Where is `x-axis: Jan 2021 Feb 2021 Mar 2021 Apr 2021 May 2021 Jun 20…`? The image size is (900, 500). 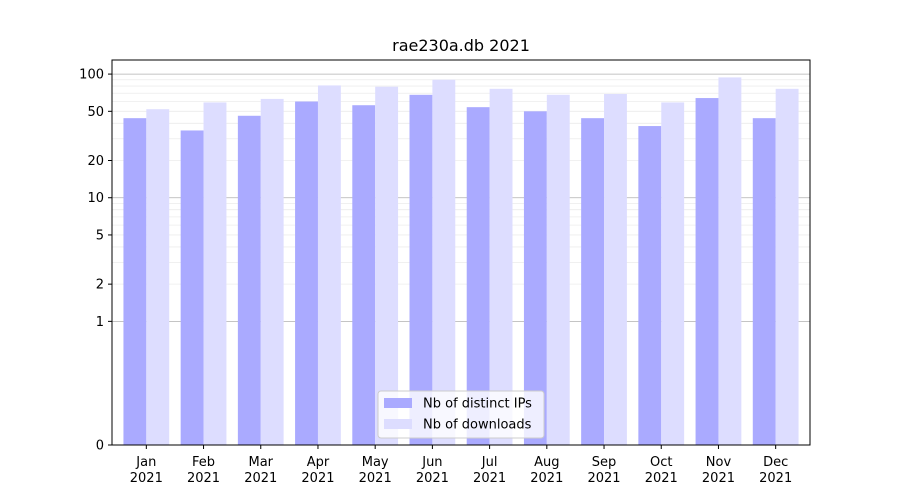
x-axis: Jan 2021 Feb 2021 Mar 2021 Apr 2021 May 2021 Jun 20… is located at coordinates (461, 465).